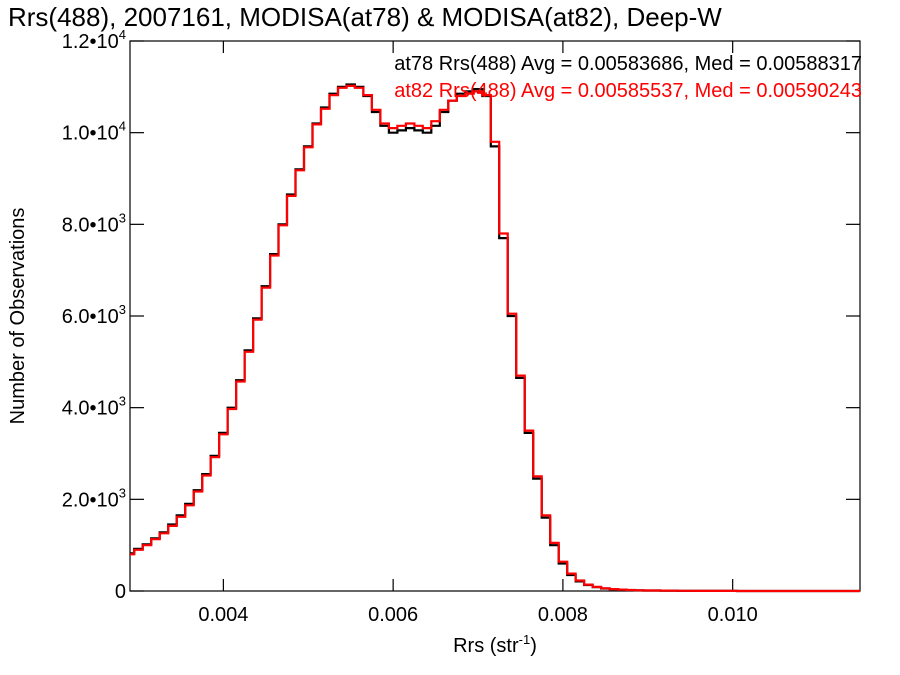 The image size is (900, 675). Describe the element at coordinates (90, 500) in the screenshot. I see `y-tick-mantissa: 2.0•10` at that location.